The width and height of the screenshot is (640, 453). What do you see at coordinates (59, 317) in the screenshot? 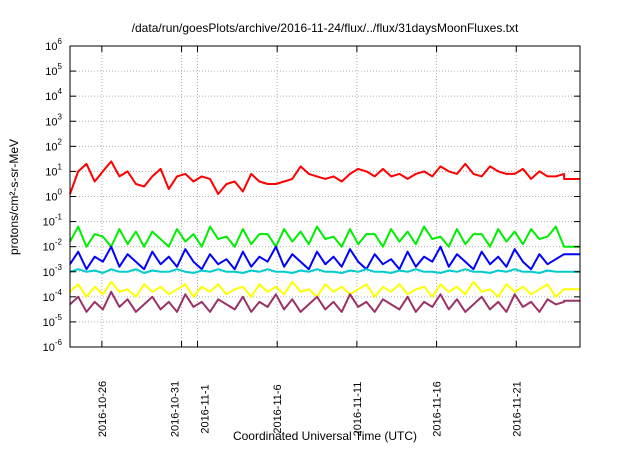
I see `y-tick-exponent: -5` at bounding box center [59, 317].